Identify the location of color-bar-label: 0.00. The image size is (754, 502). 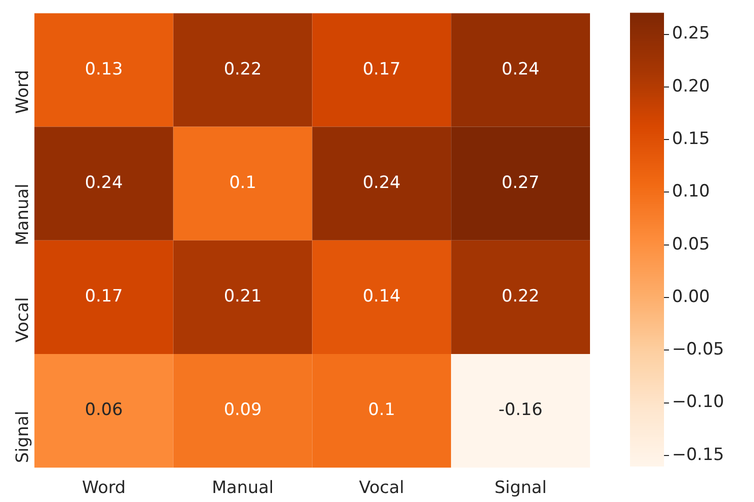
(691, 296).